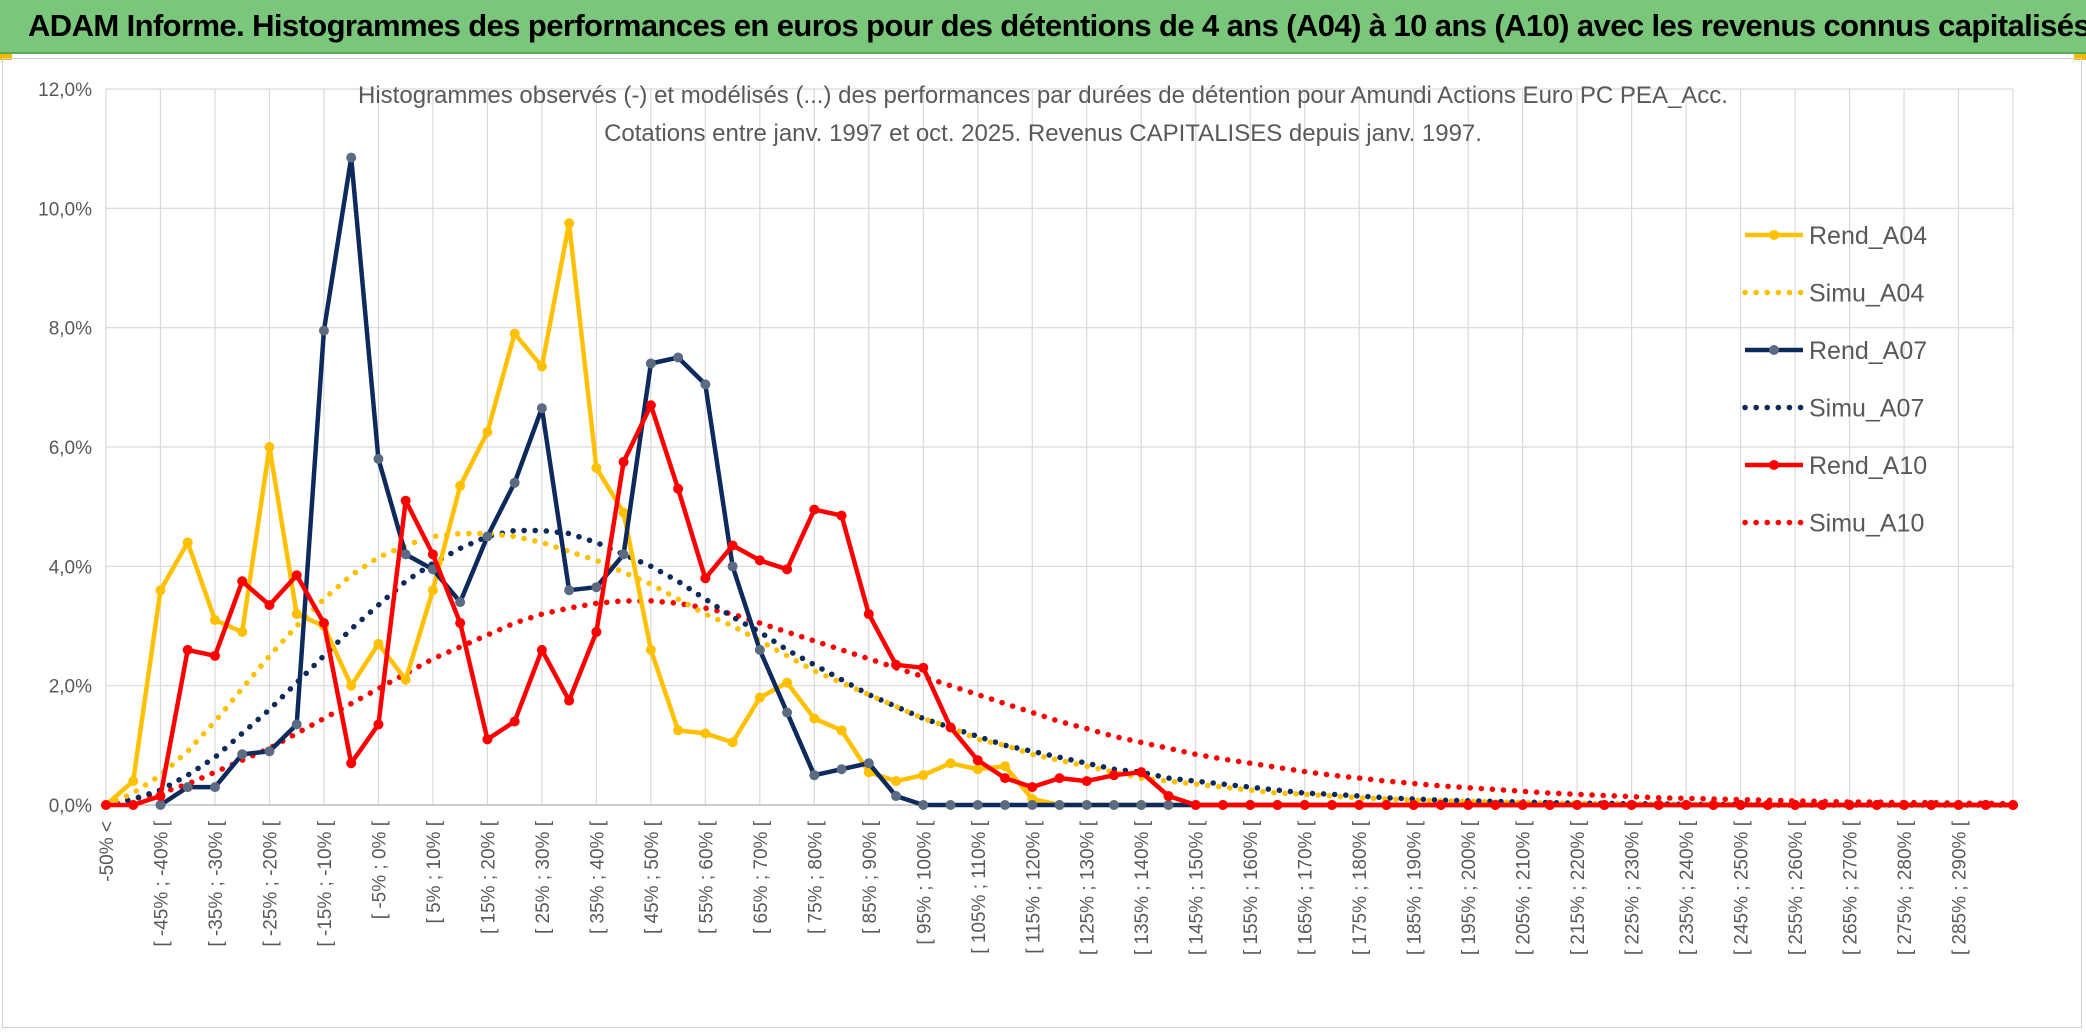 This screenshot has height=1033, width=2086. I want to click on x-tick-label: [ -15% ; -10% [, so click(325, 883).